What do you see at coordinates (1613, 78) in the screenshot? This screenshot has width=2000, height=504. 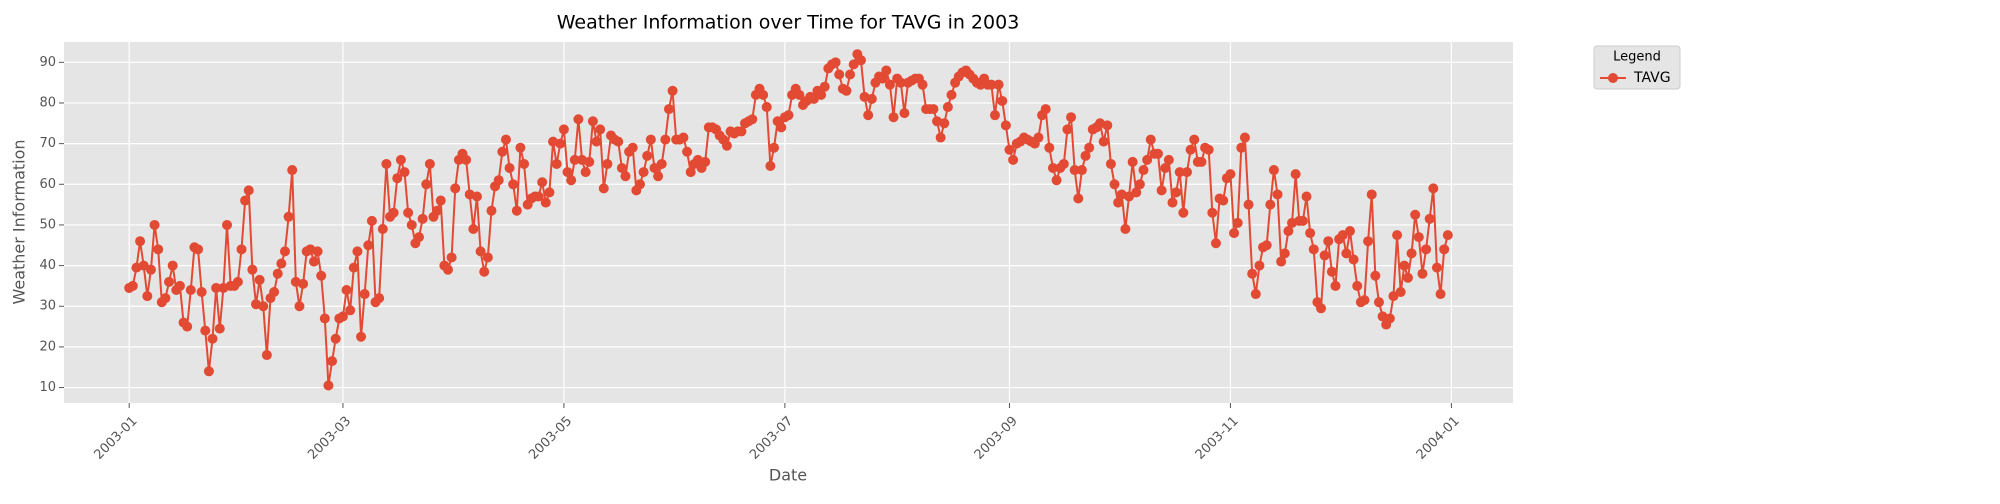 I see `legend-marker` at bounding box center [1613, 78].